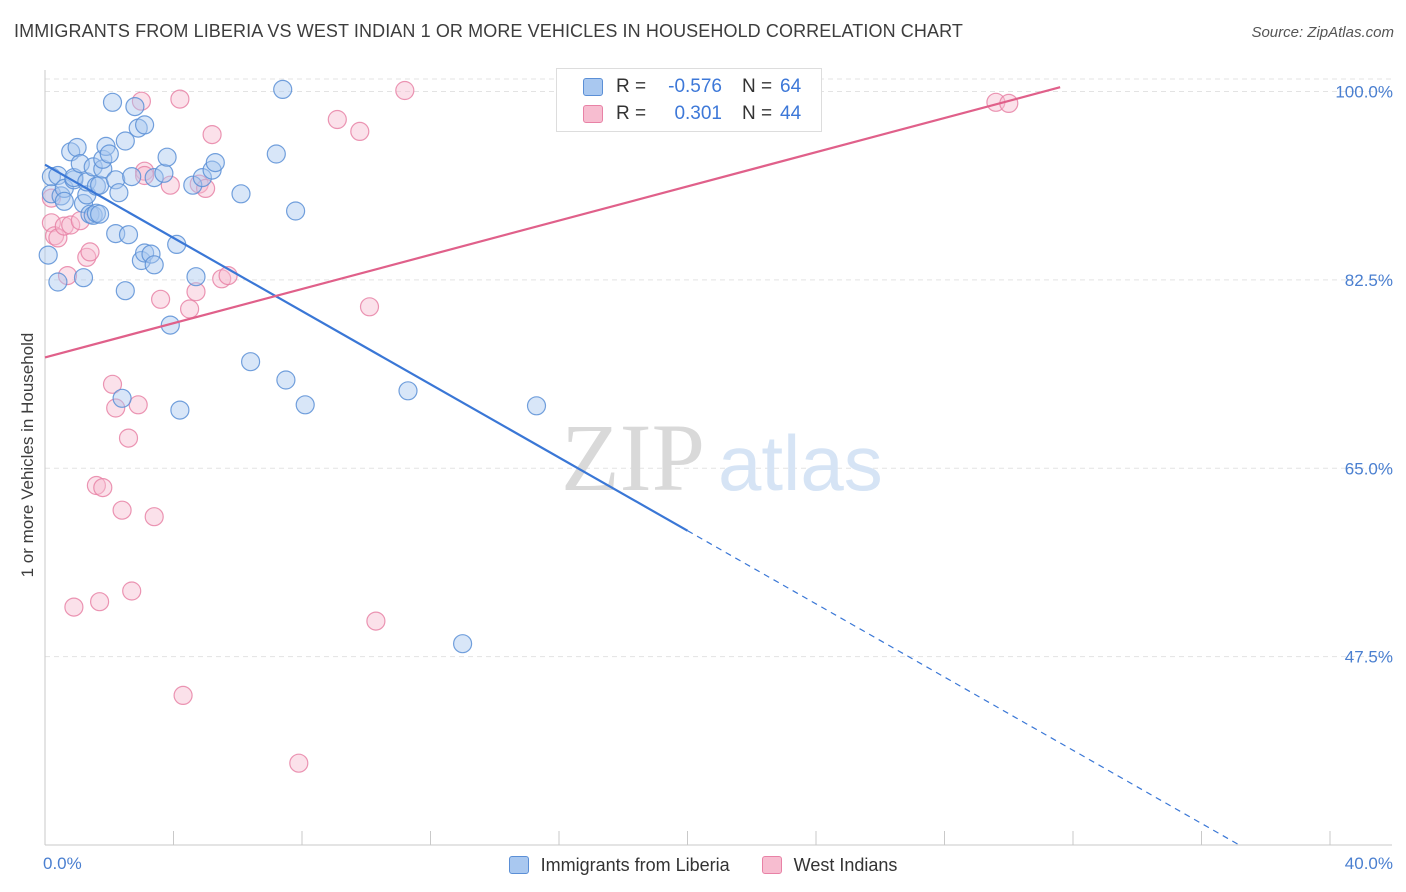  Describe the element at coordinates (1322, 32) in the screenshot. I see `source-credit: Source: ZipAtlas.com` at that location.